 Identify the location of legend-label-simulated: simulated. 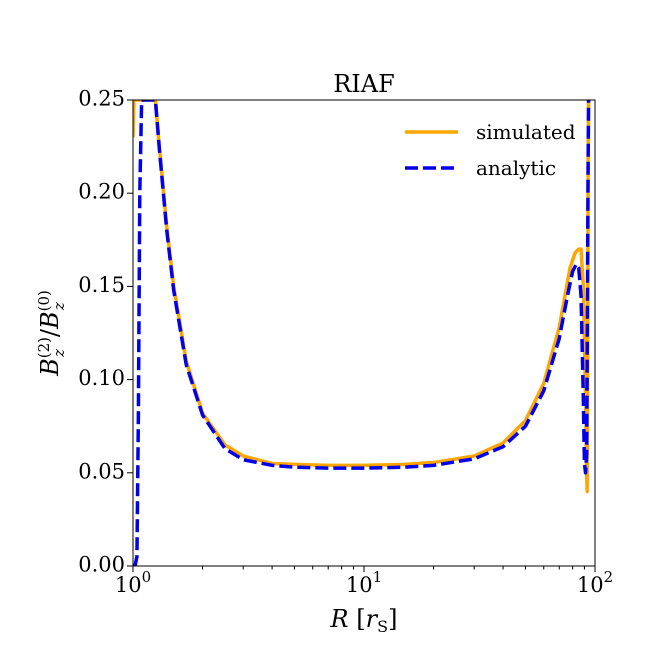
(526, 132).